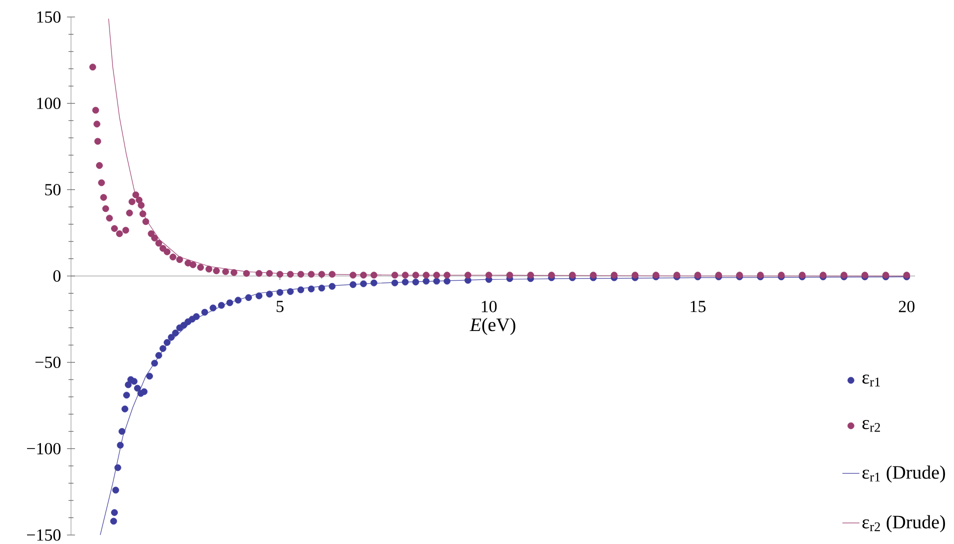  I want to click on y-tick-label: −150, so click(44, 535).